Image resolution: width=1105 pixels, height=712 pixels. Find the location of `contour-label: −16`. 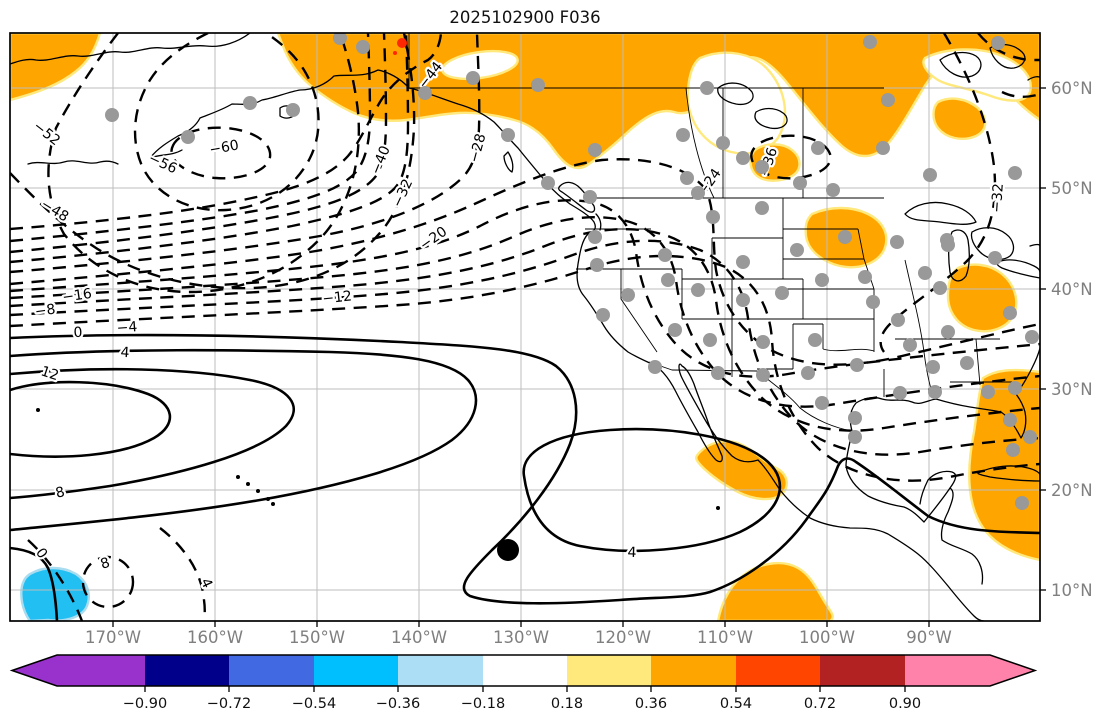

contour-label: −16 is located at coordinates (77, 296).